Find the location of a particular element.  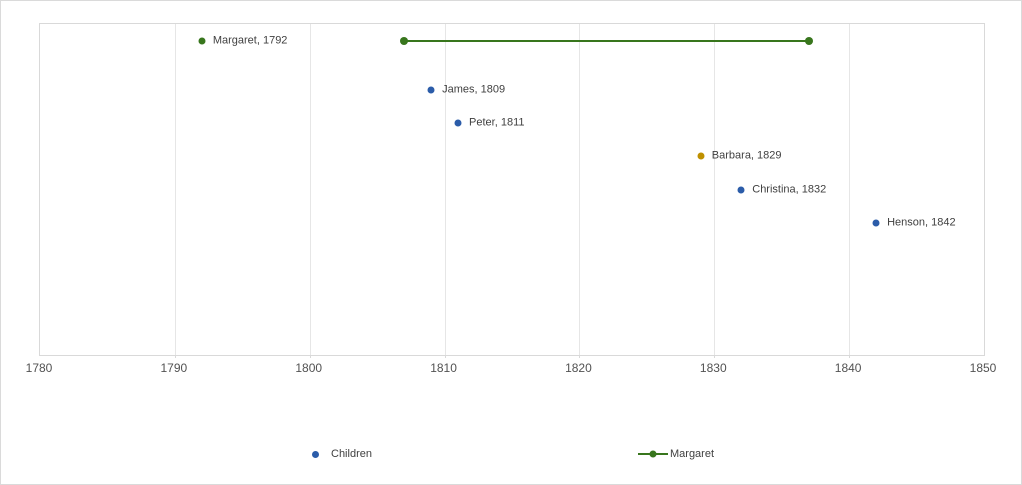

point-label-christina: Christina, 1832 is located at coordinates (789, 189).